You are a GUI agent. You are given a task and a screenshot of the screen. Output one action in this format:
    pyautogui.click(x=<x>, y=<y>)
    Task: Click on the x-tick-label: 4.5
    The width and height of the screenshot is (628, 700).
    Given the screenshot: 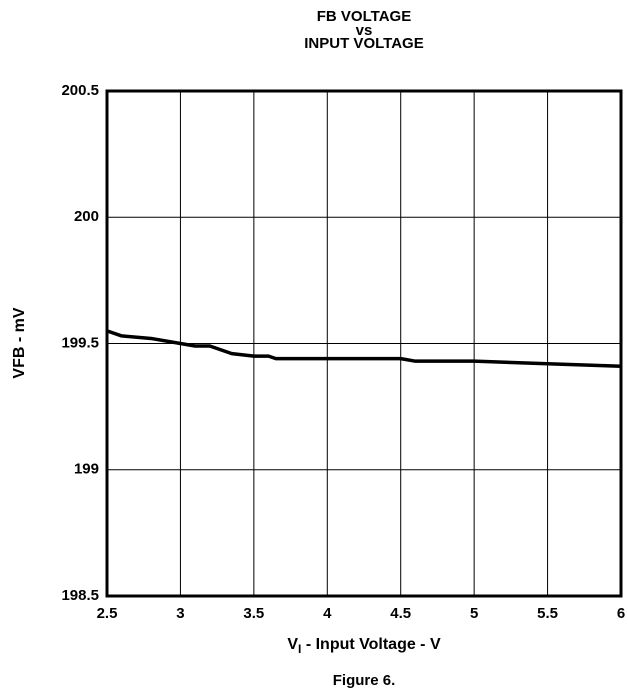 What is the action you would take?
    pyautogui.click(x=400, y=613)
    